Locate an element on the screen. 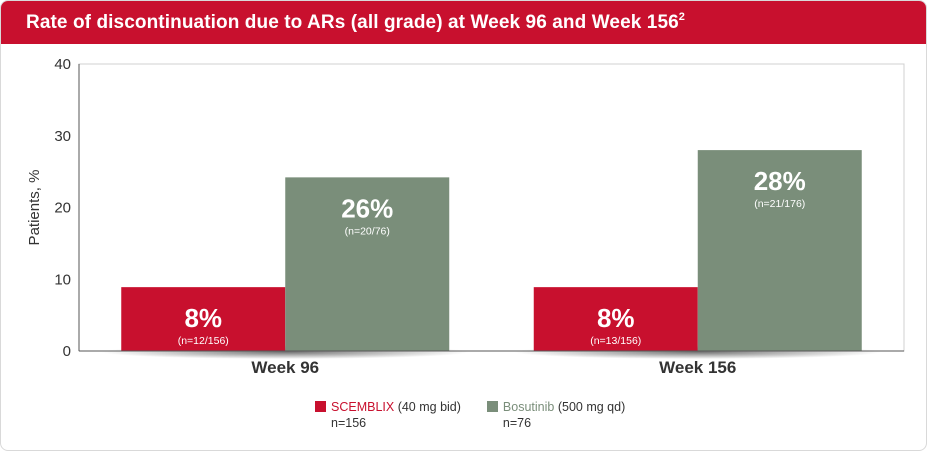  data-sublabel: (n=21/176) is located at coordinates (779, 204).